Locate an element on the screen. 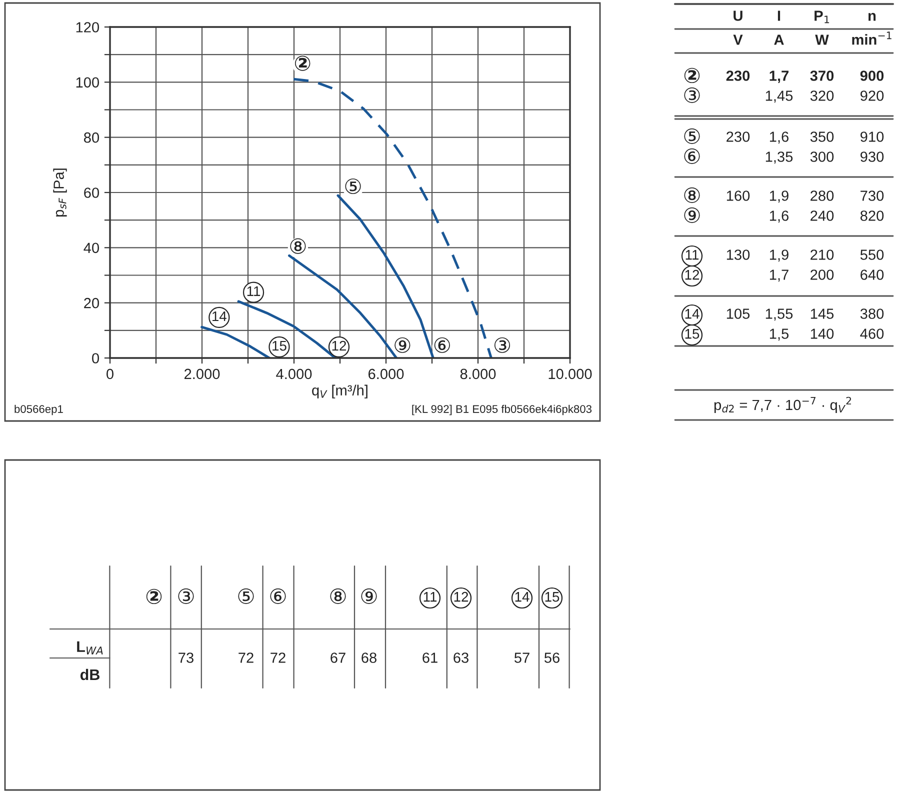 The width and height of the screenshot is (900, 797). y-tick-label: 0 is located at coordinates (96, 358).